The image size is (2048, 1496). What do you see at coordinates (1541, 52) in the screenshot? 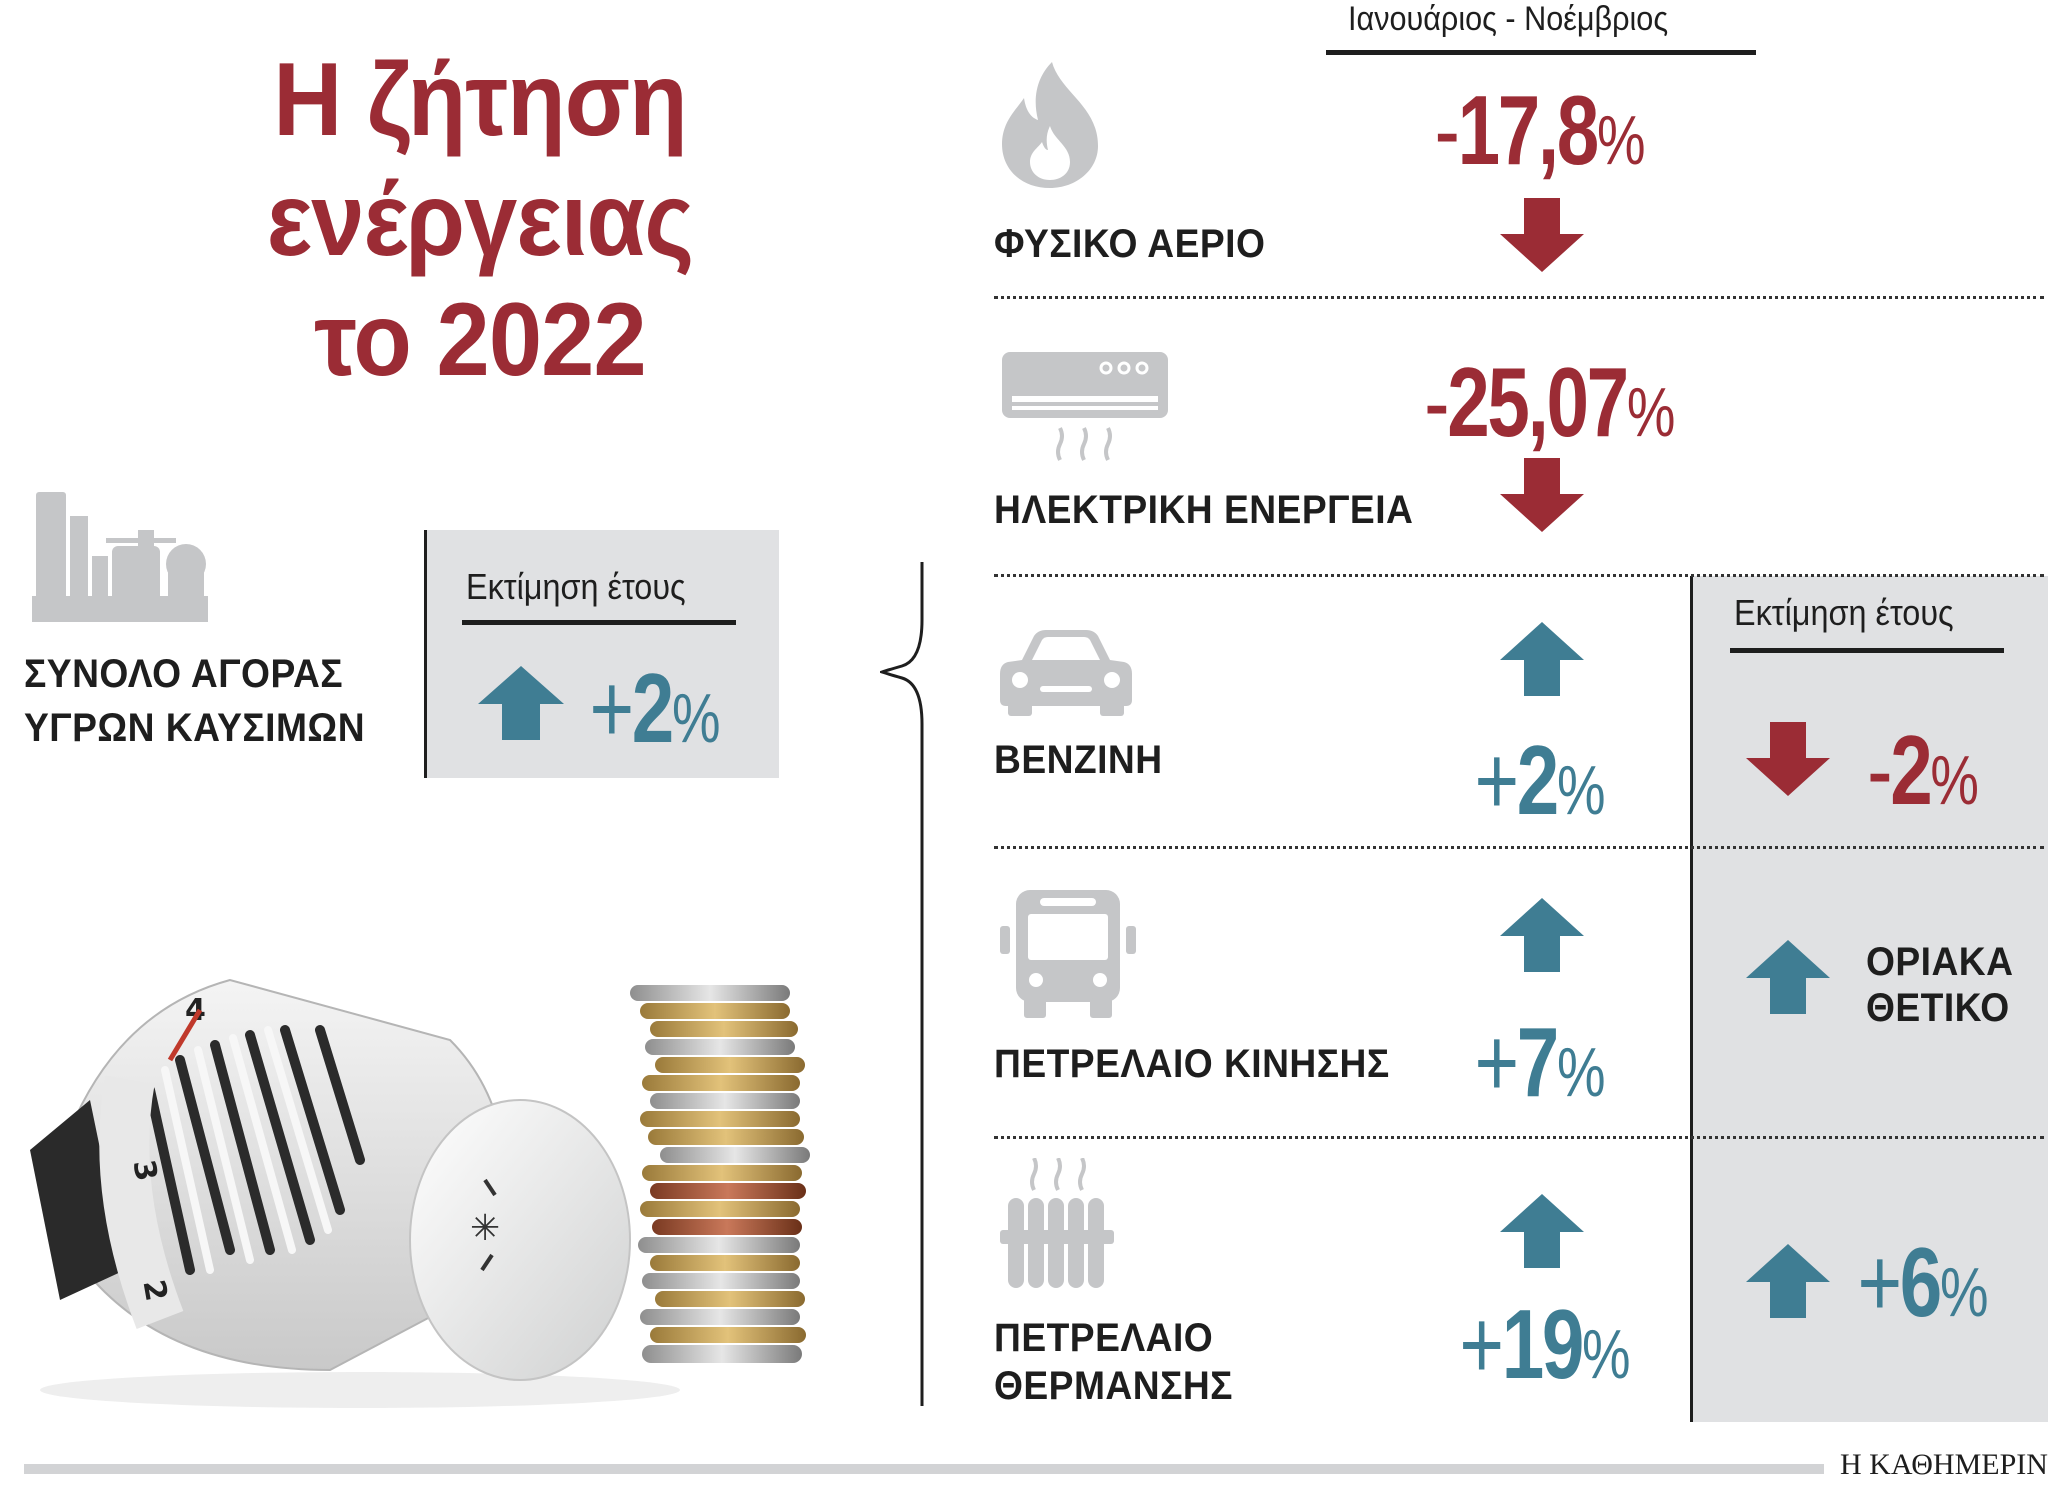
I see `period-header-rule` at bounding box center [1541, 52].